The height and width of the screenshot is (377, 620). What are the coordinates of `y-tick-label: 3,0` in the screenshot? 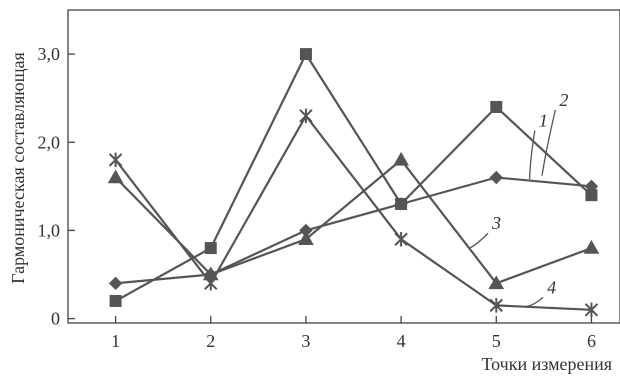 It's located at (49, 54).